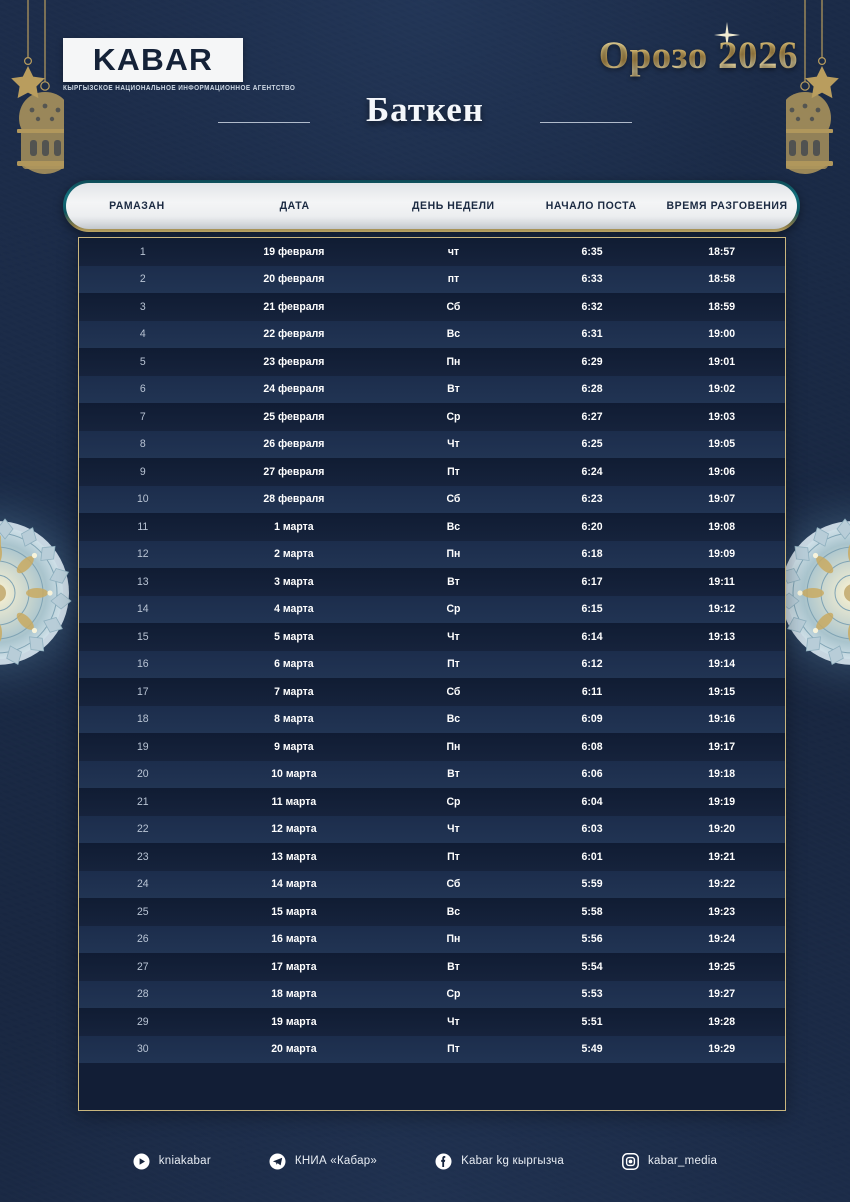 This screenshot has width=850, height=1202. I want to click on cell-date: 19 марта, so click(294, 1022).